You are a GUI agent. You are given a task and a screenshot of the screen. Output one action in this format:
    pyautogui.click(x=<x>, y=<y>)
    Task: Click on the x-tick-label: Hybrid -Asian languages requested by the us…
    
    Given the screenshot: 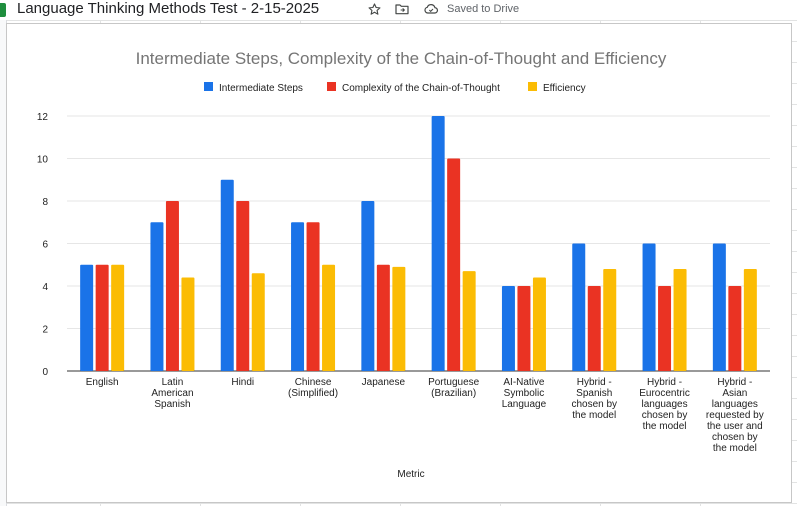 What is the action you would take?
    pyautogui.click(x=735, y=415)
    